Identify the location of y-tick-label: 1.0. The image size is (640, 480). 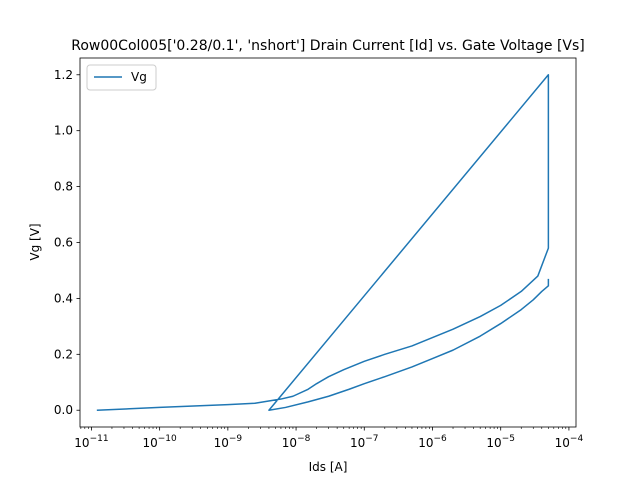
(63, 131).